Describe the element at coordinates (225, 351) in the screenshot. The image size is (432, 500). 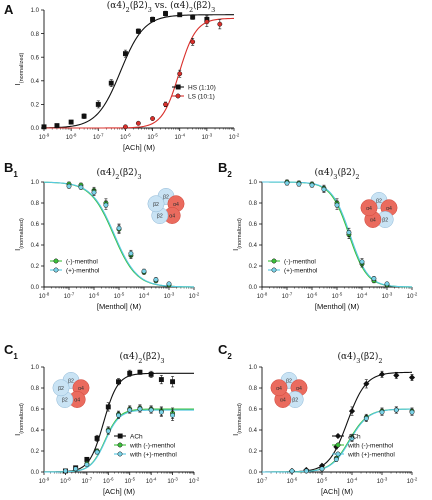
I see `panel-letter: C2` at that location.